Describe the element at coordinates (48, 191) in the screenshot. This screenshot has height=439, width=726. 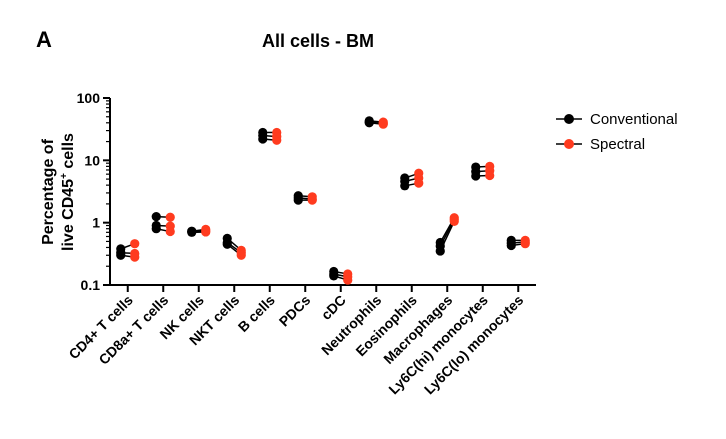
I see `y-axis-label-line1: Percentage of` at that location.